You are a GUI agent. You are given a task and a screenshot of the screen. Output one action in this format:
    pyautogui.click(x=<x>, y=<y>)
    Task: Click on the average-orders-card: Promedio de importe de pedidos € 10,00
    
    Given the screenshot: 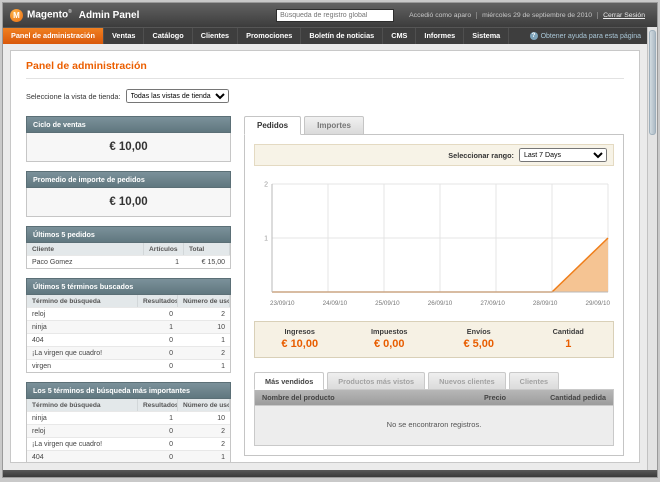 What is the action you would take?
    pyautogui.click(x=128, y=194)
    